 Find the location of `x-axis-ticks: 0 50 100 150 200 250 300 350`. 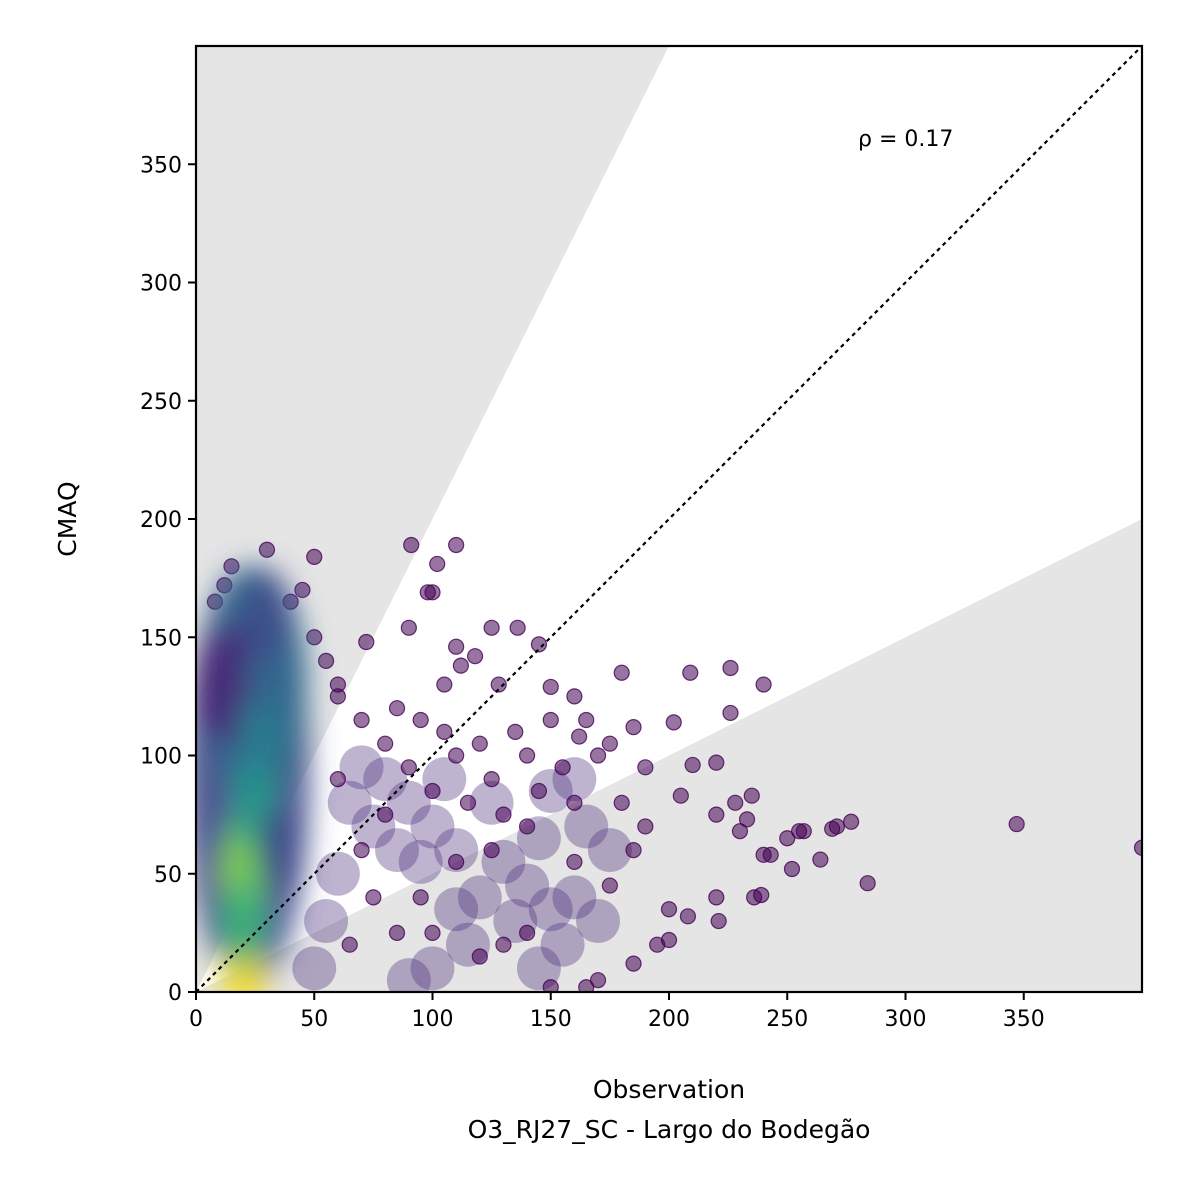

x-axis-ticks: 0 50 100 150 200 250 300 350 is located at coordinates (617, 1012).